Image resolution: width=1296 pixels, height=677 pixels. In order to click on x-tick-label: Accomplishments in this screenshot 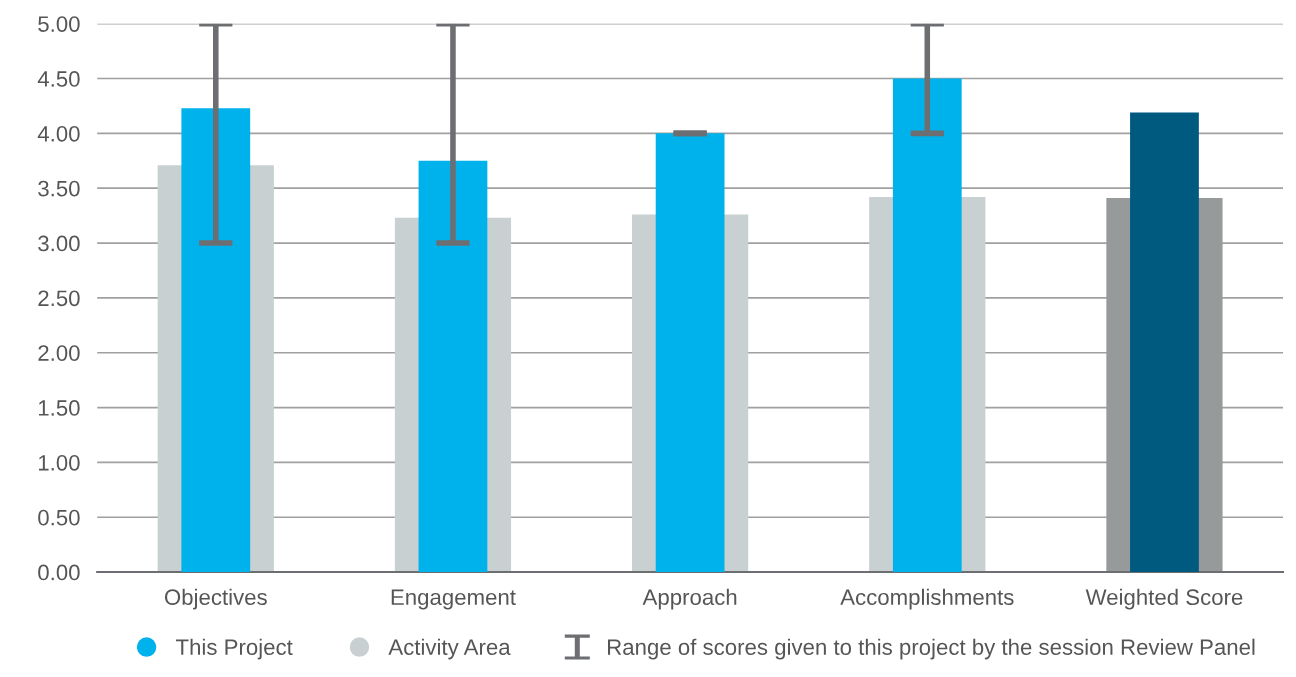, I will do `click(927, 599)`.